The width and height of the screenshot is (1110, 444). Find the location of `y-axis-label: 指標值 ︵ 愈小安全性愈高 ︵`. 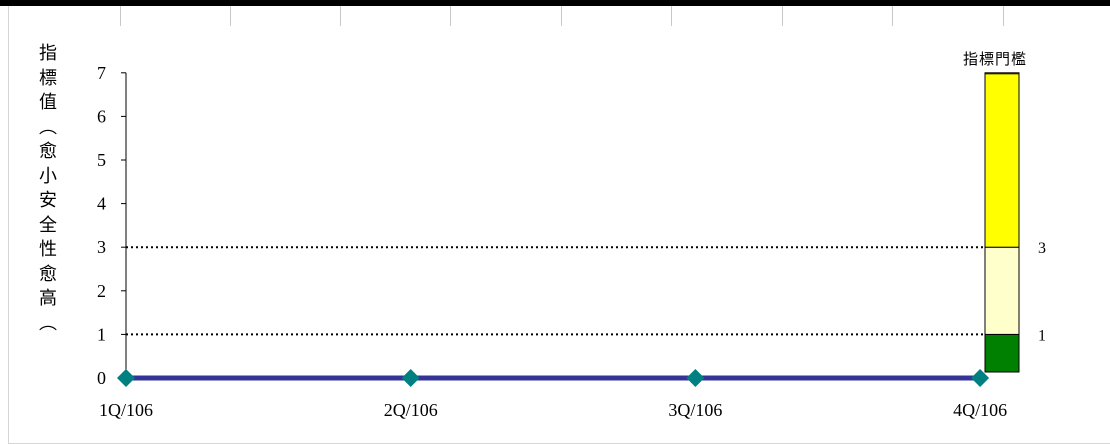

y-axis-label: 指標值 ︵ 愈小安全性愈高 ︵ is located at coordinates (48, 189).